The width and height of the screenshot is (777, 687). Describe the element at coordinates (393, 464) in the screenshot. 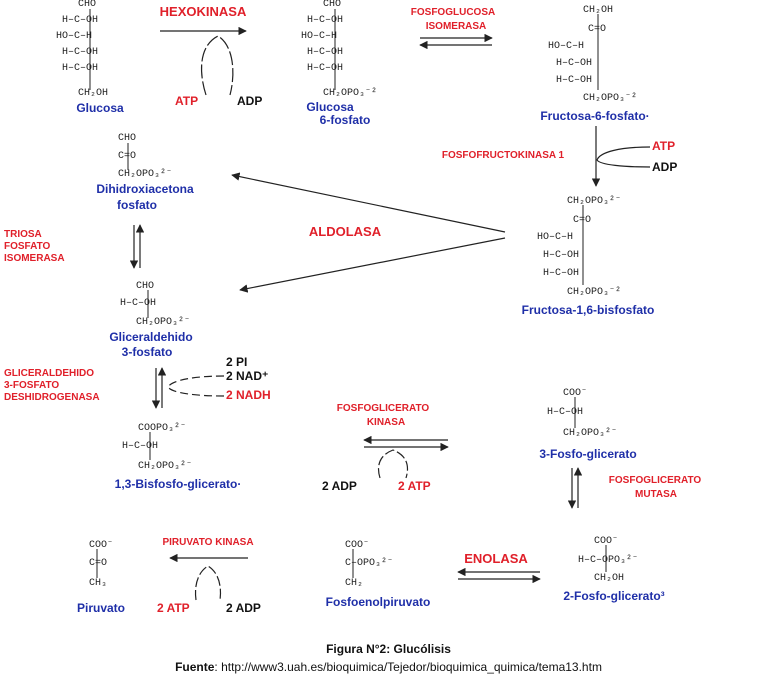

I see `cofactor-curve-pgk` at that location.